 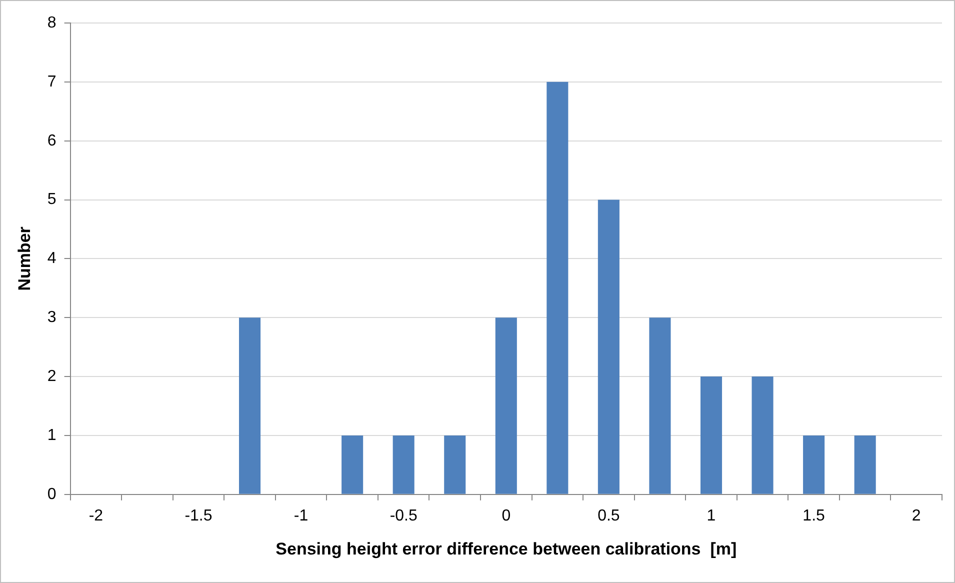 I want to click on x-tick-label: -1.5, so click(x=198, y=515).